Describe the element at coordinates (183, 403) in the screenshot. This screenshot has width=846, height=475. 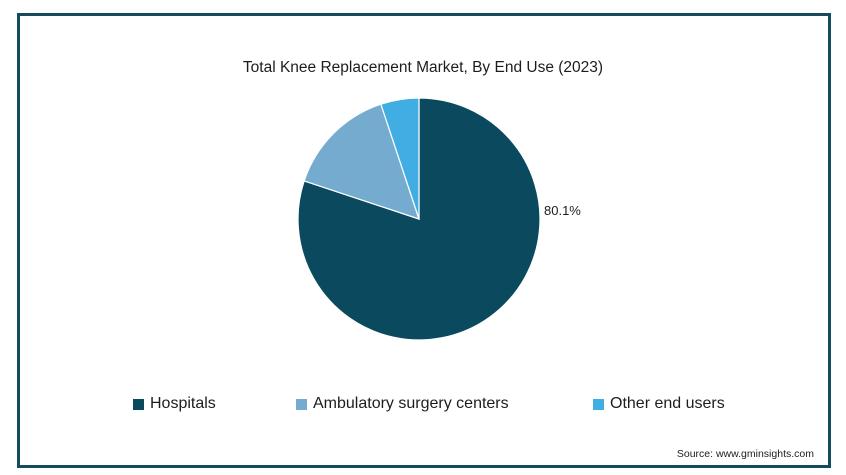
I see `legend-label-hospitals: Hospitals` at that location.